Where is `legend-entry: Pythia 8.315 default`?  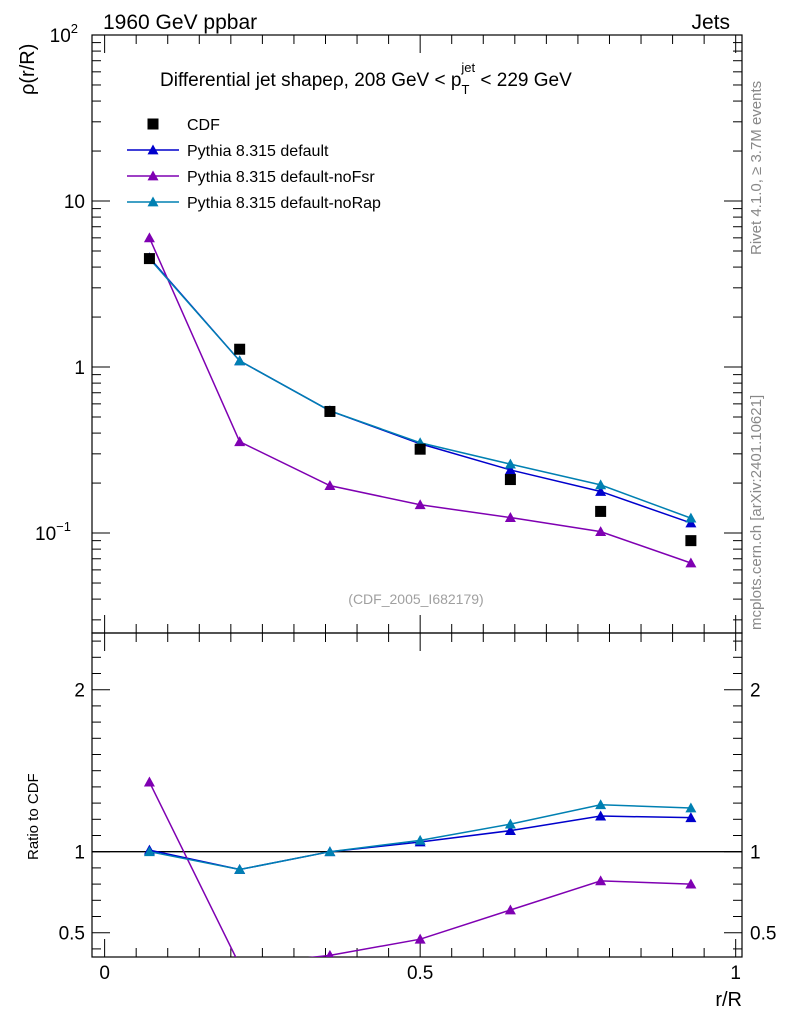
legend-entry: Pythia 8.315 default is located at coordinates (228, 151).